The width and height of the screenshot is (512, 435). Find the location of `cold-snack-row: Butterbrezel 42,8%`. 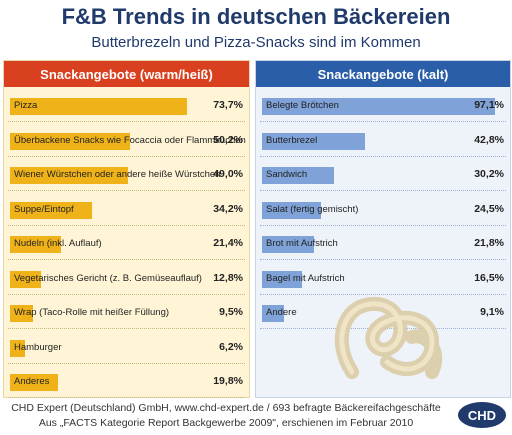

cold-snack-row: Butterbrezel 42,8% is located at coordinates (383, 140).